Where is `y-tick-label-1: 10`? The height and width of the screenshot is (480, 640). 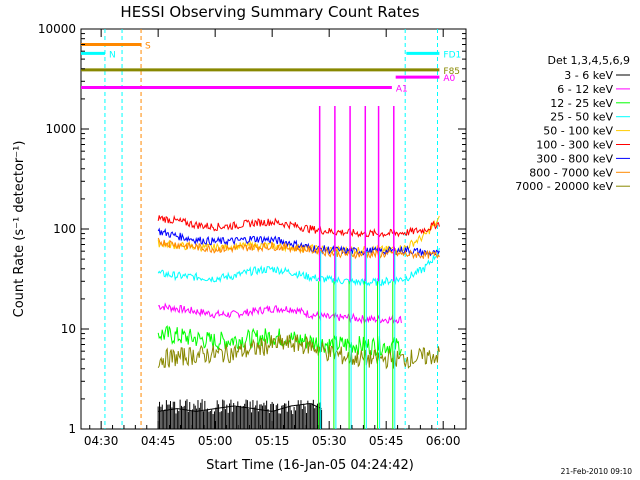
y-tick-label-1: 10 is located at coordinates (68, 329).